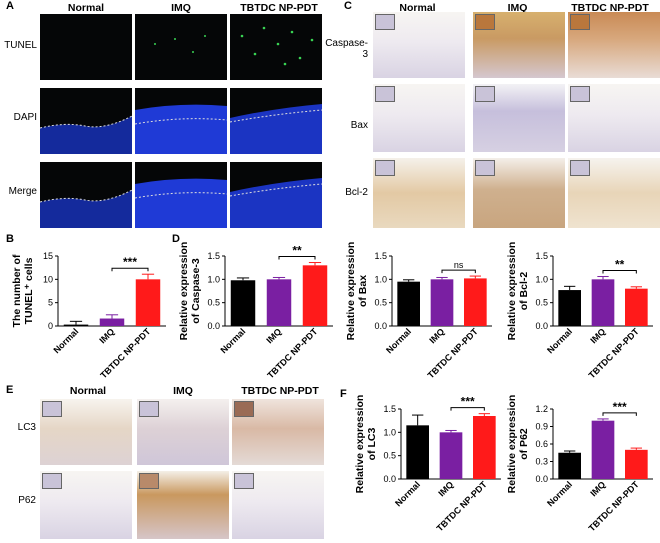  Describe the element at coordinates (518, 444) in the screenshot. I see `y-axis-label: Relative expressionof P62` at that location.